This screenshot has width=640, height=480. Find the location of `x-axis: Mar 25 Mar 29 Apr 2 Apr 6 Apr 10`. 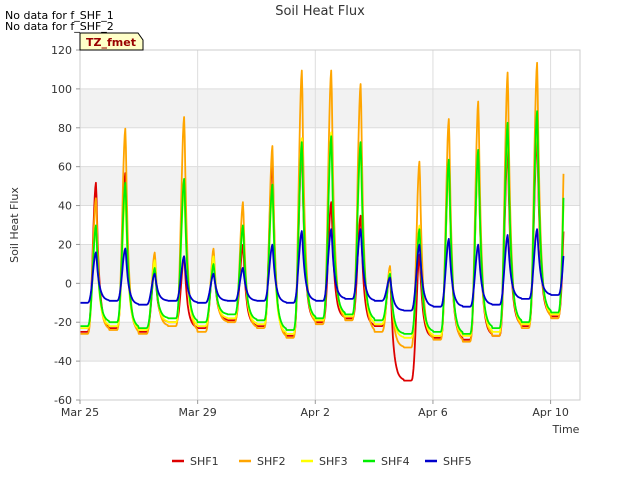

x-axis: Mar 25 Mar 29 Apr 2 Apr 6 Apr 10 is located at coordinates (315, 409).